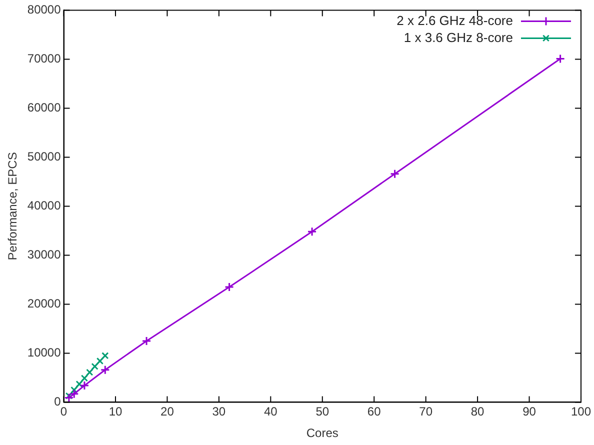 Image resolution: width=594 pixels, height=445 pixels. What do you see at coordinates (167, 411) in the screenshot?
I see `x-tick-label: 20` at bounding box center [167, 411].